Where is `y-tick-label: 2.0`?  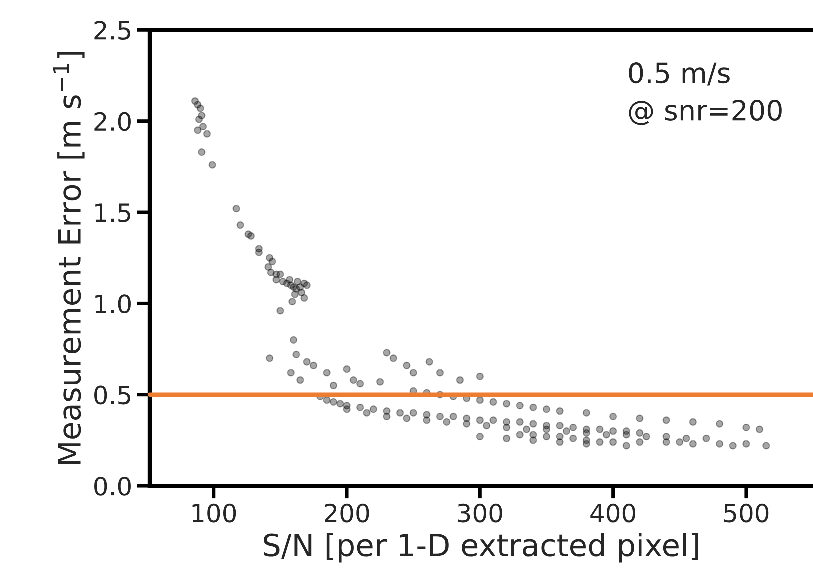 y-tick-label: 2.0 is located at coordinates (112, 122).